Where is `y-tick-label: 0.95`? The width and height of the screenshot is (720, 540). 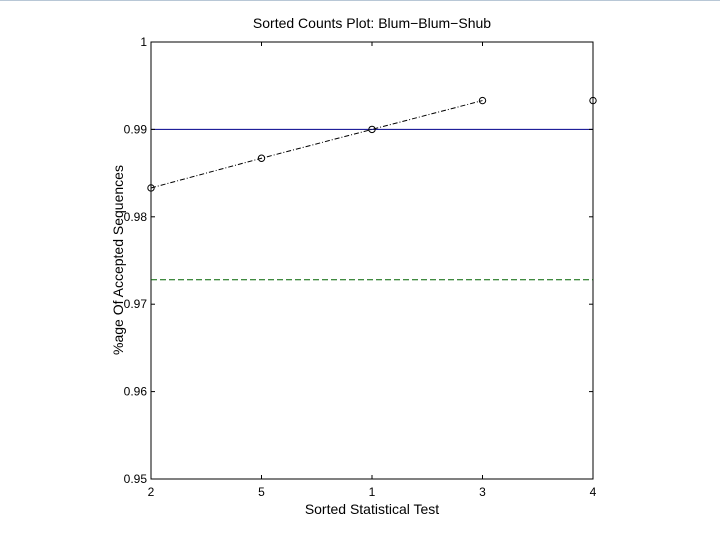 y-tick-label: 0.95 is located at coordinates (136, 479).